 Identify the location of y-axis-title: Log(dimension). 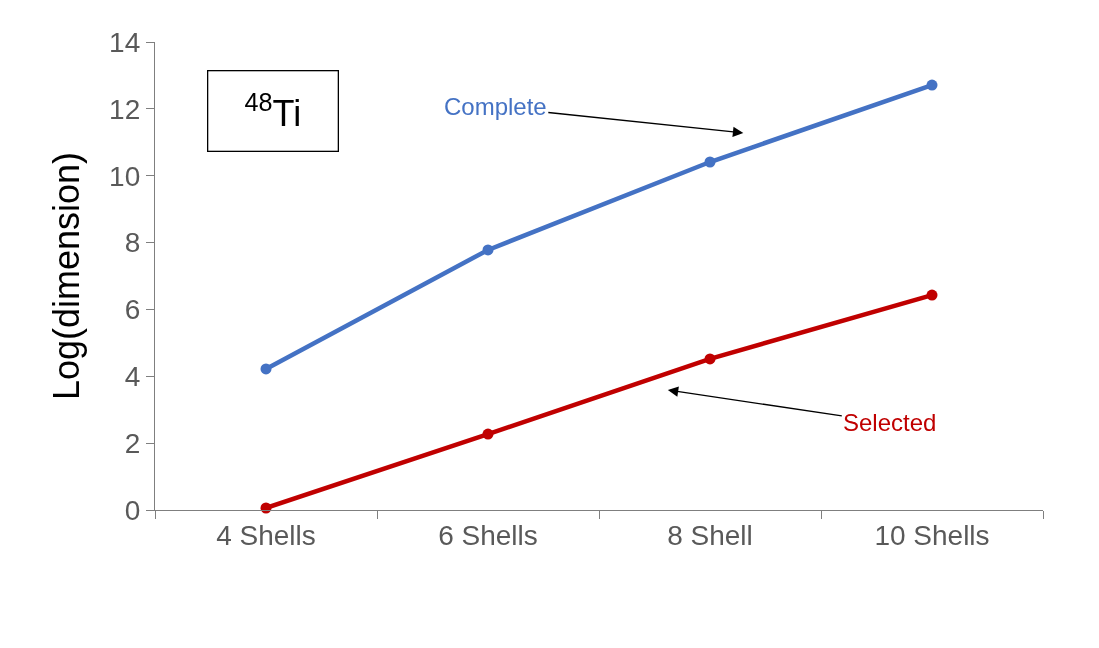
(66, 276).